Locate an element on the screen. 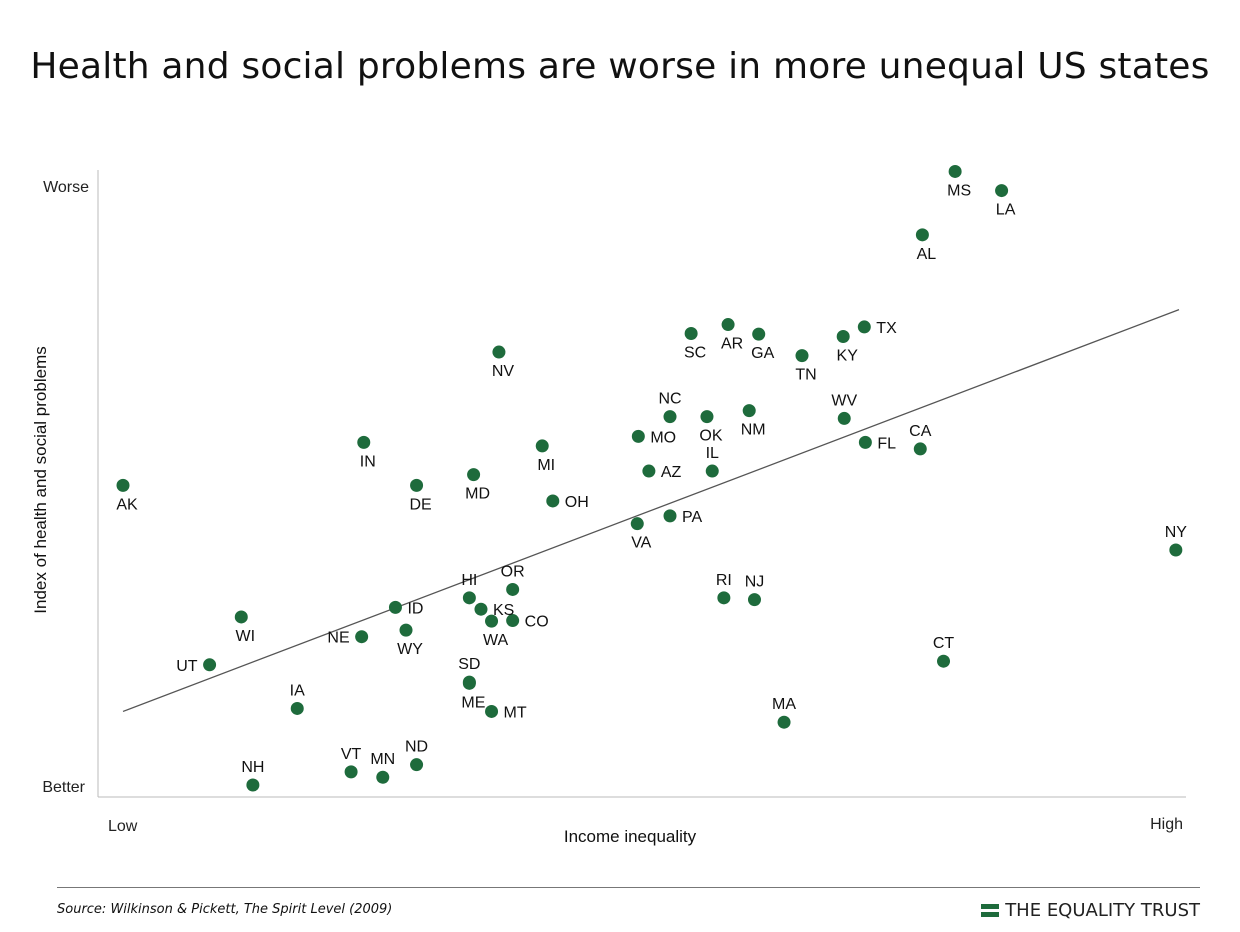 The image size is (1240, 932). point-label-or: OR is located at coordinates (513, 571).